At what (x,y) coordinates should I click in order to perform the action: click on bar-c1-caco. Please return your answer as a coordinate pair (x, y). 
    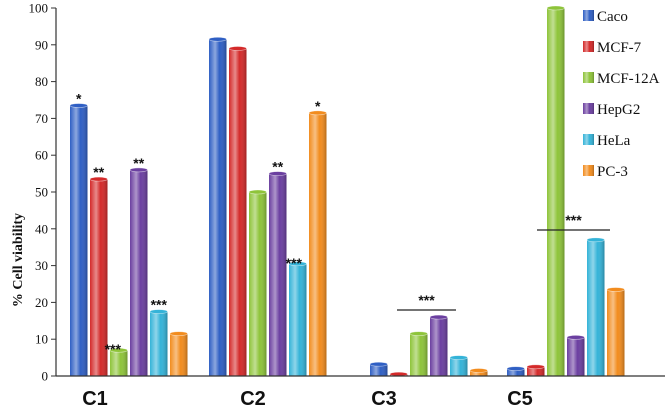
    Looking at the image, I should click on (78, 240).